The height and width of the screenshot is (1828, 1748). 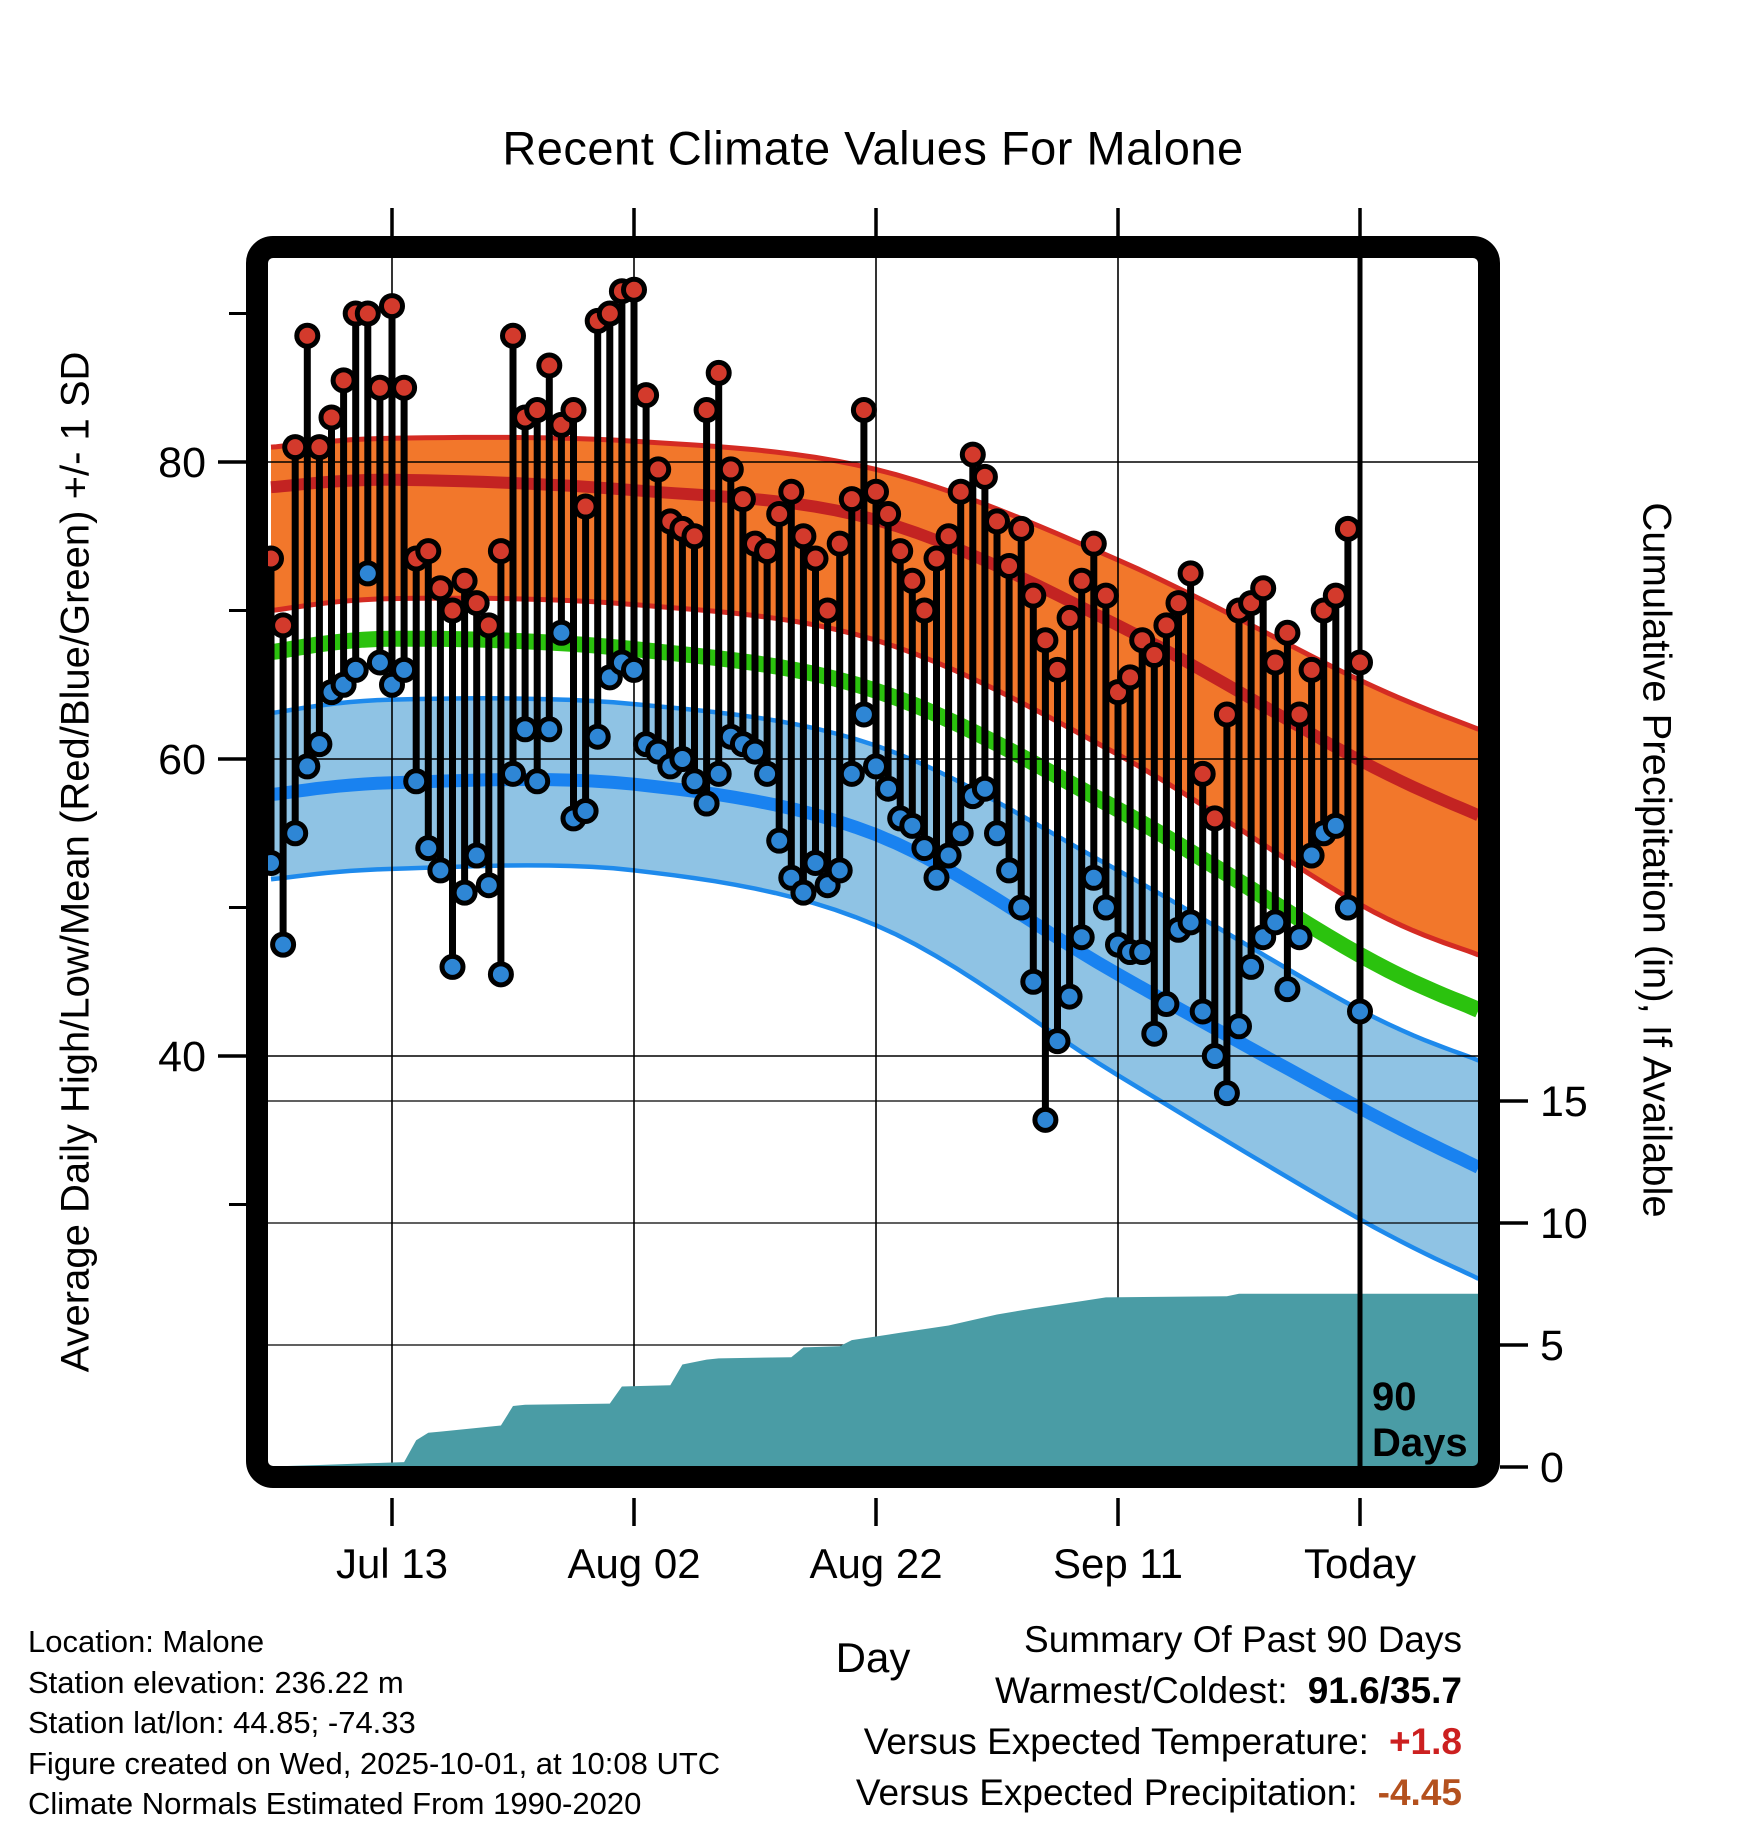 What do you see at coordinates (1564, 1102) in the screenshot?
I see `right-tick-label-15: 15` at bounding box center [1564, 1102].